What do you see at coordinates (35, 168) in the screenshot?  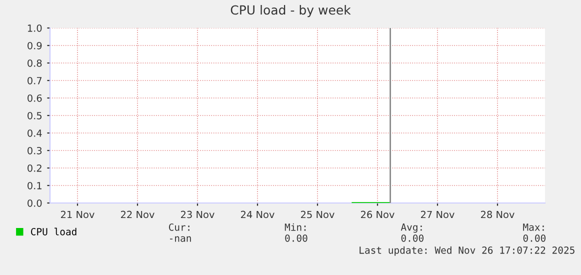 I see `y-tick-label: 0.2` at bounding box center [35, 168].